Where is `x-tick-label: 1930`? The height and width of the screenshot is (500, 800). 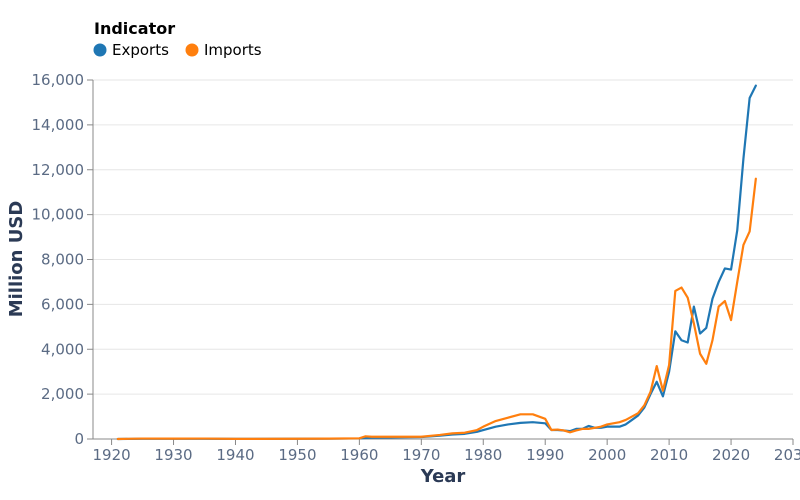 x-tick-label: 1930 is located at coordinates (173, 455).